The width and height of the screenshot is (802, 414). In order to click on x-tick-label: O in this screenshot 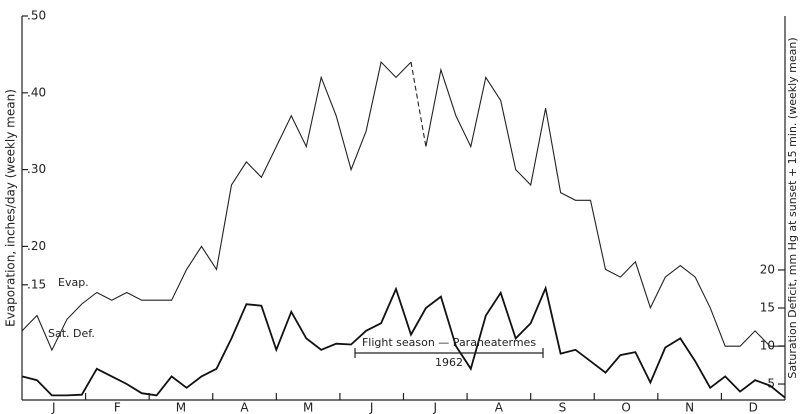, I will do `click(625, 407)`.